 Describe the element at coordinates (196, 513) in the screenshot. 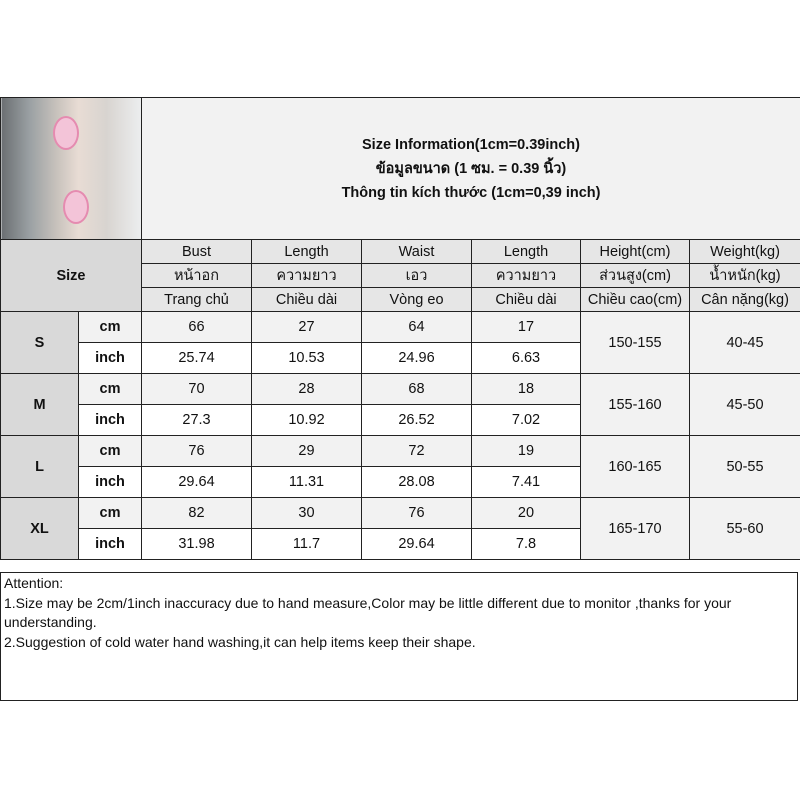

I see `cm-value: 82` at that location.